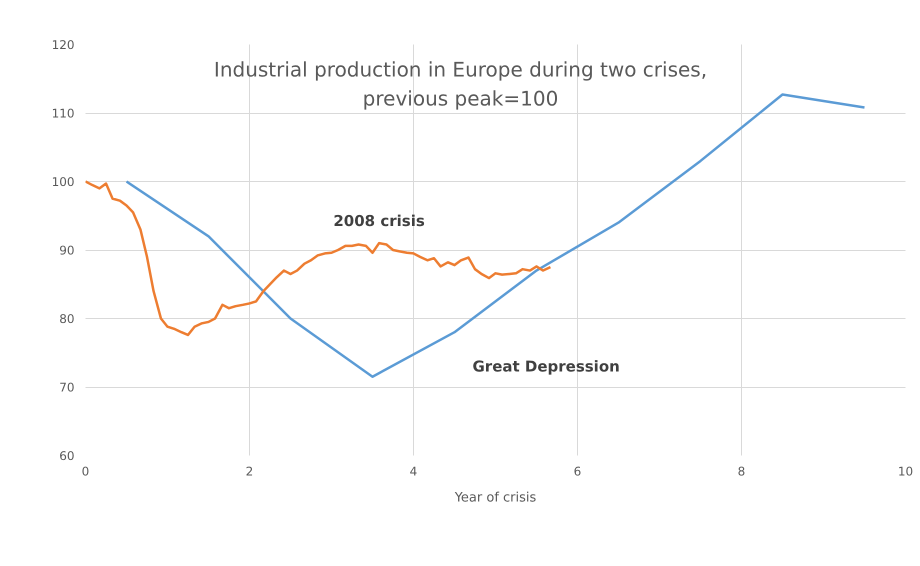 The height and width of the screenshot is (566, 920). Describe the element at coordinates (86, 471) in the screenshot. I see `x-tick-label: 0` at that location.